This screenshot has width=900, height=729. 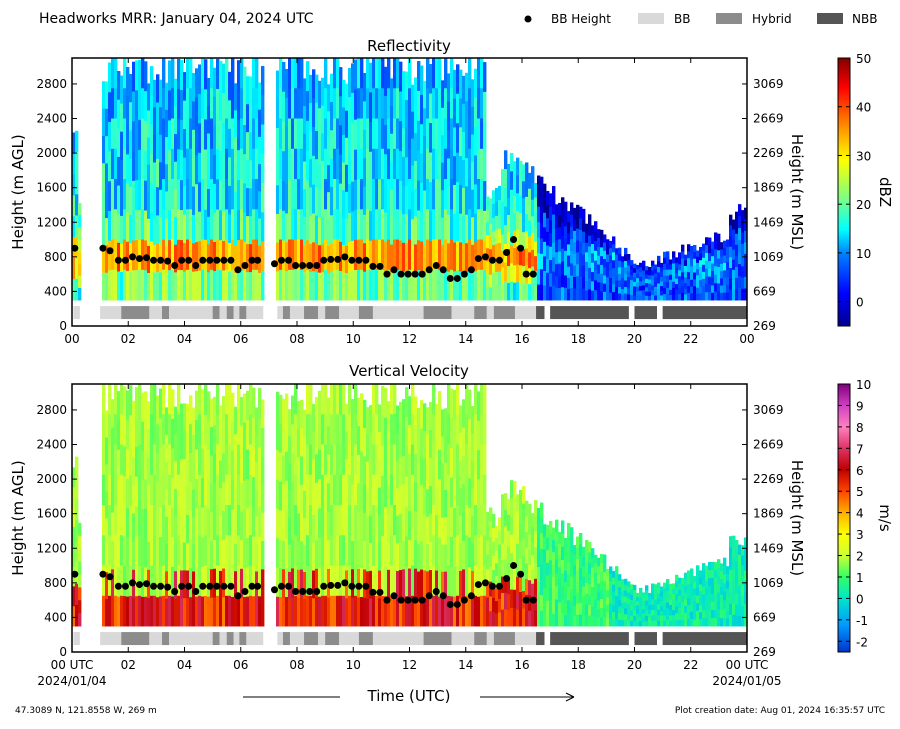 I want to click on y-right-tick-label: 1069, so click(x=768, y=257).